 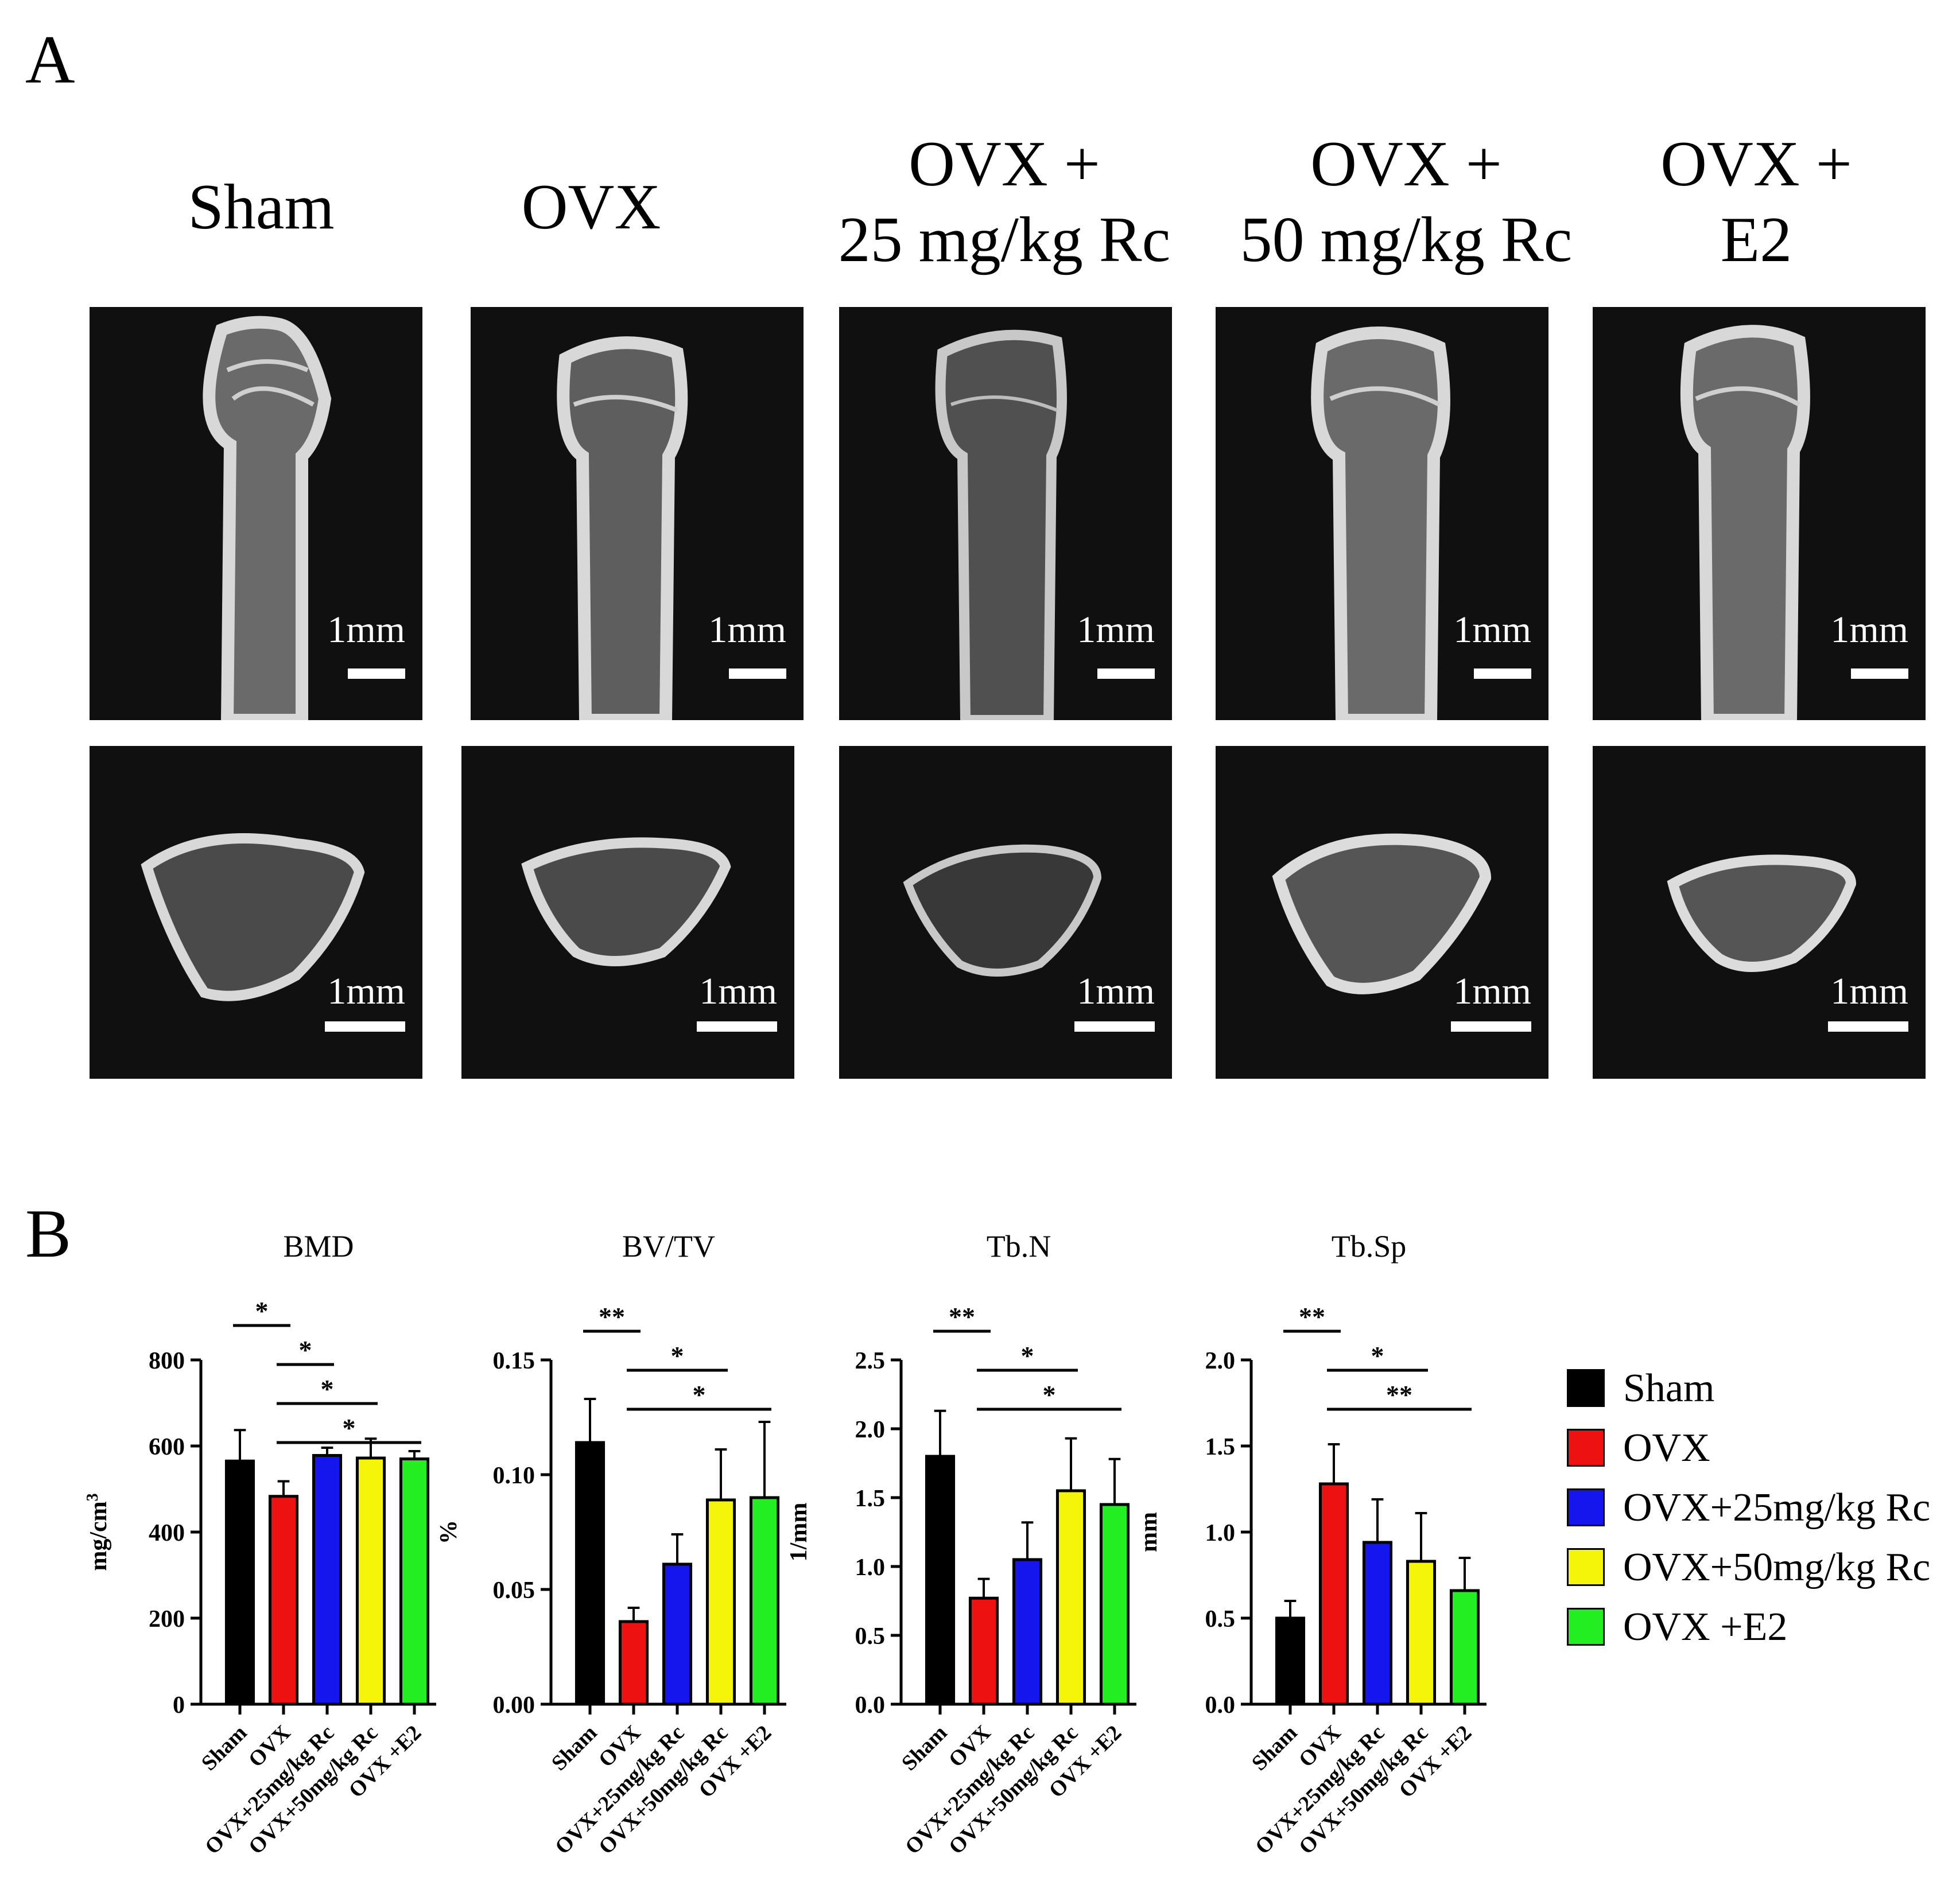 I want to click on y-axis-label: 1/mm, so click(x=799, y=1533).